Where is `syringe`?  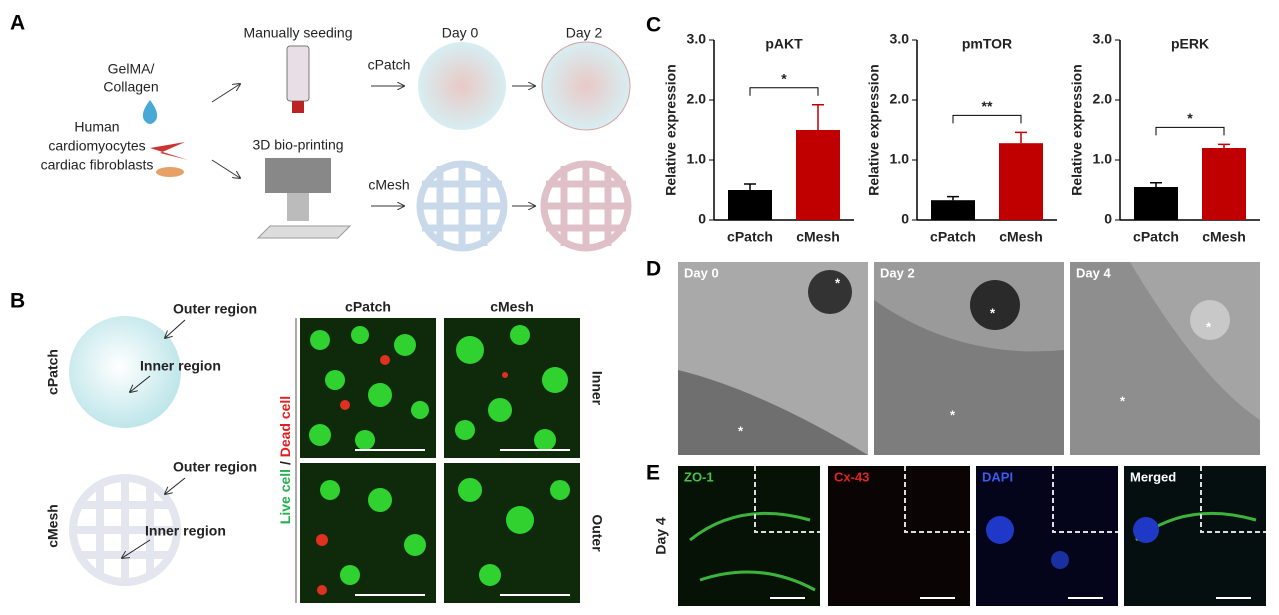 syringe is located at coordinates (298, 73).